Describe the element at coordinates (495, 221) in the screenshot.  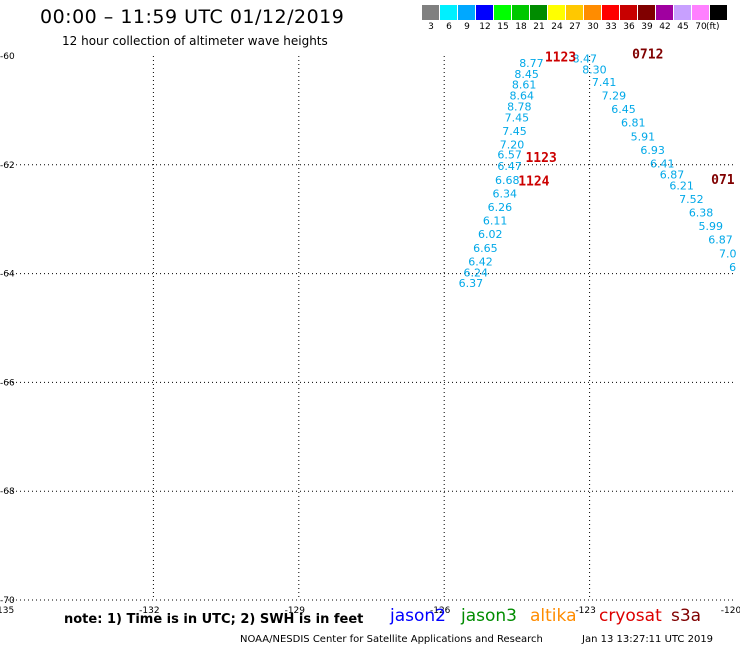
I see `wave-height-value: 6.11` at that location.